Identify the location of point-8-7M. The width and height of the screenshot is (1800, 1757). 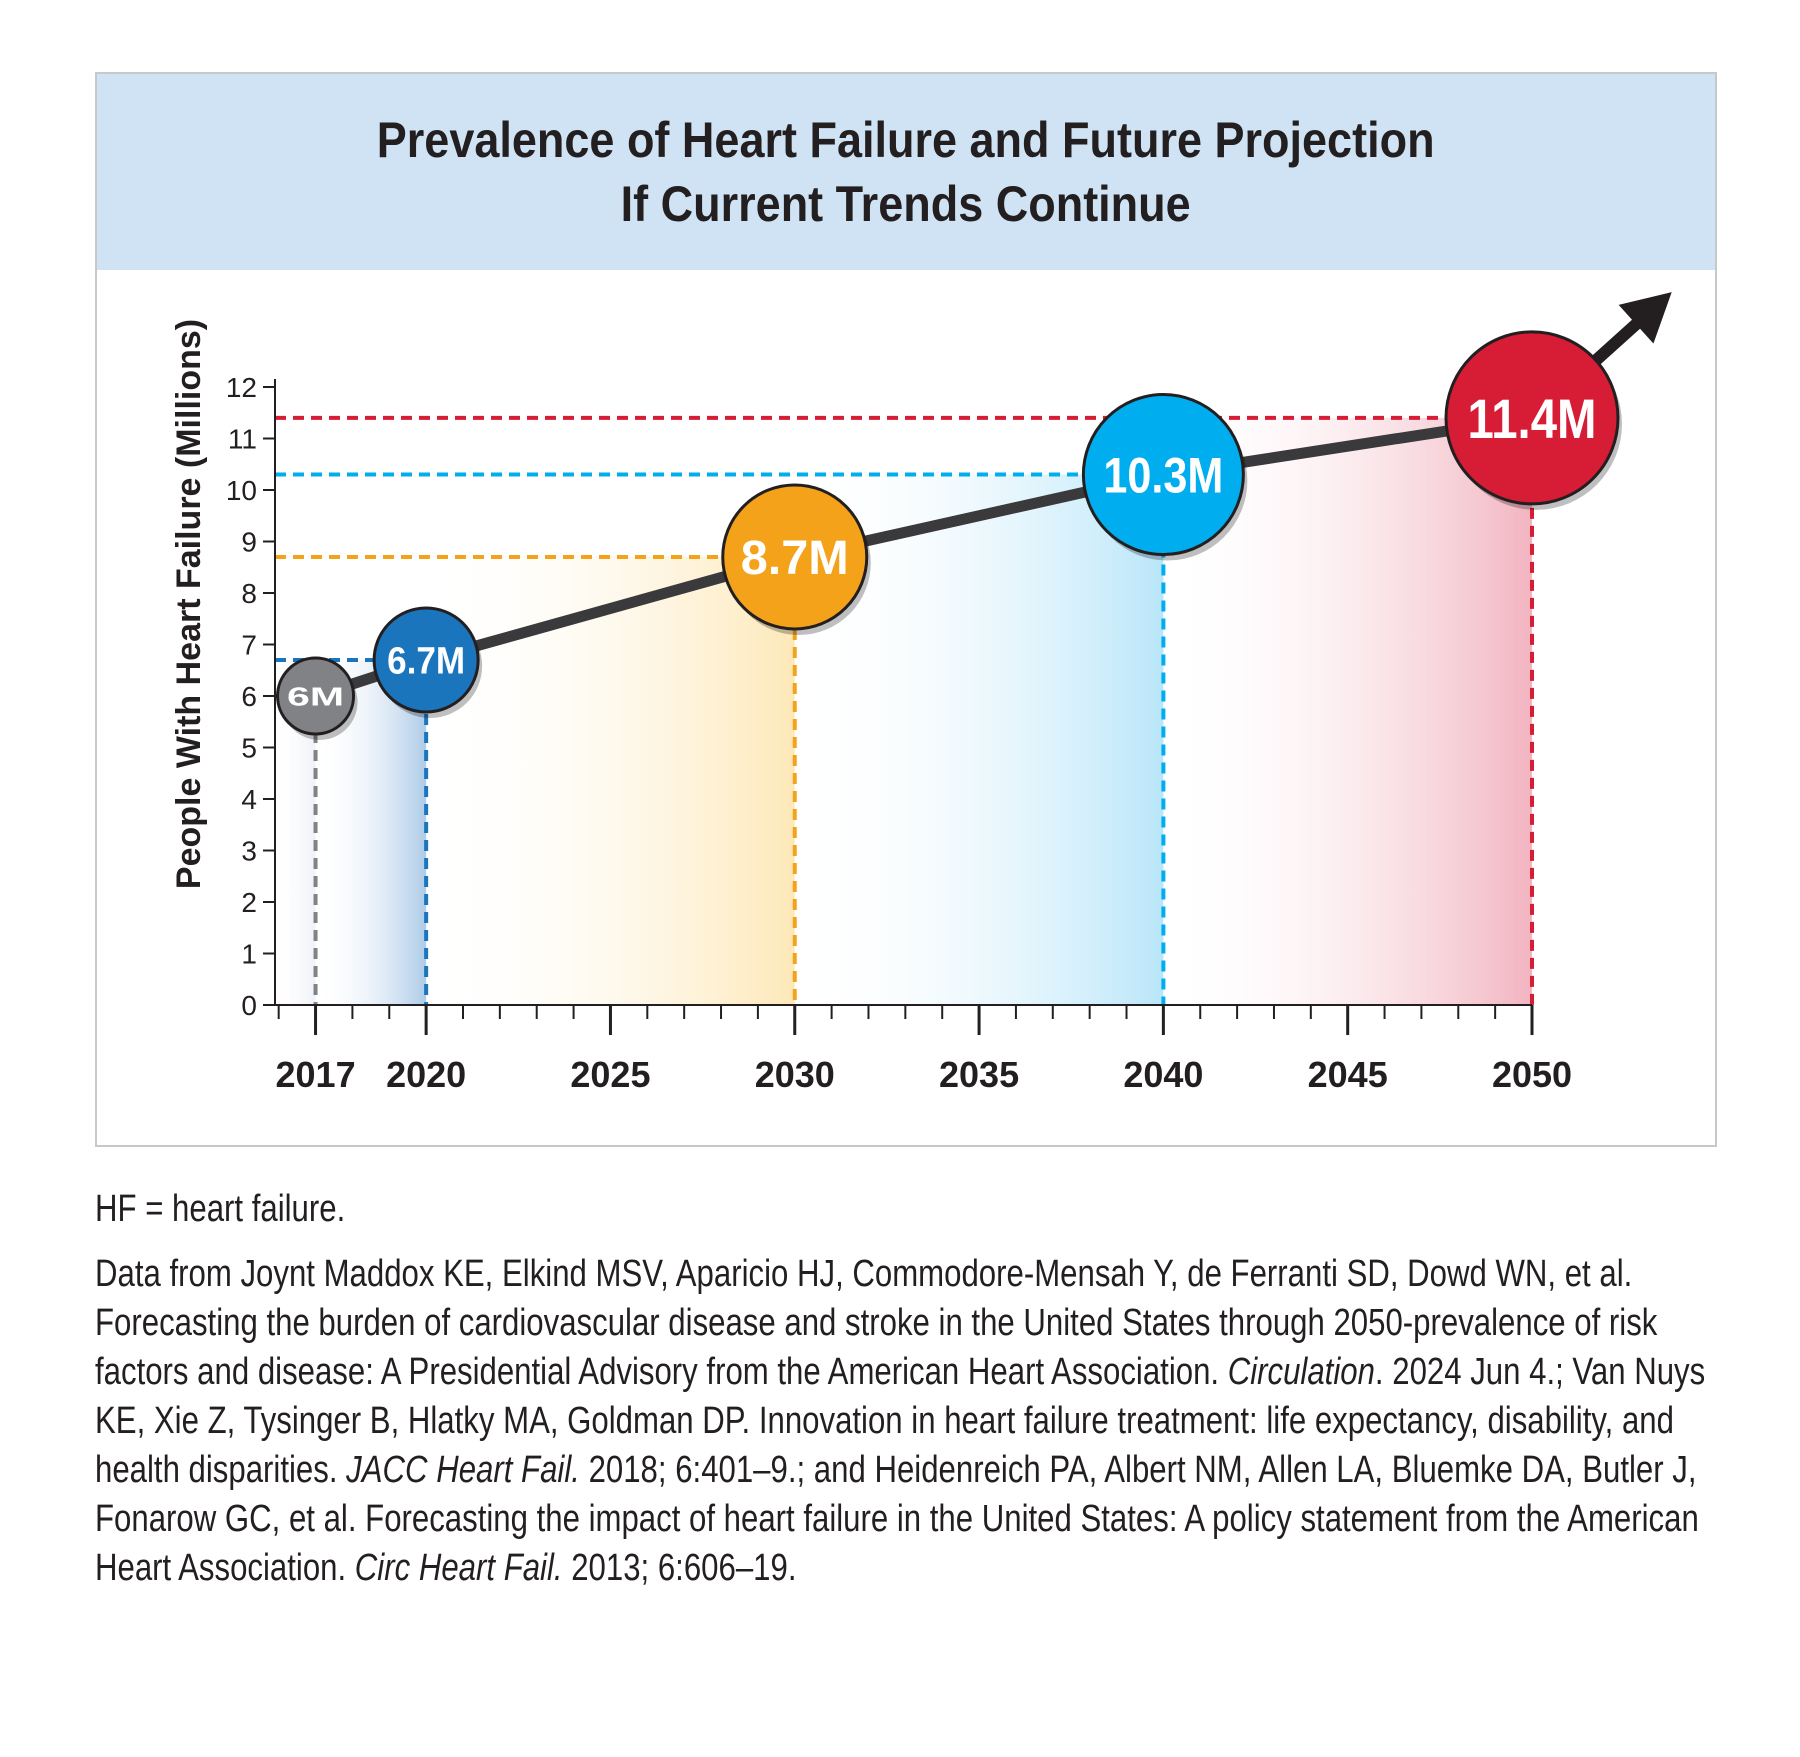
(795, 557).